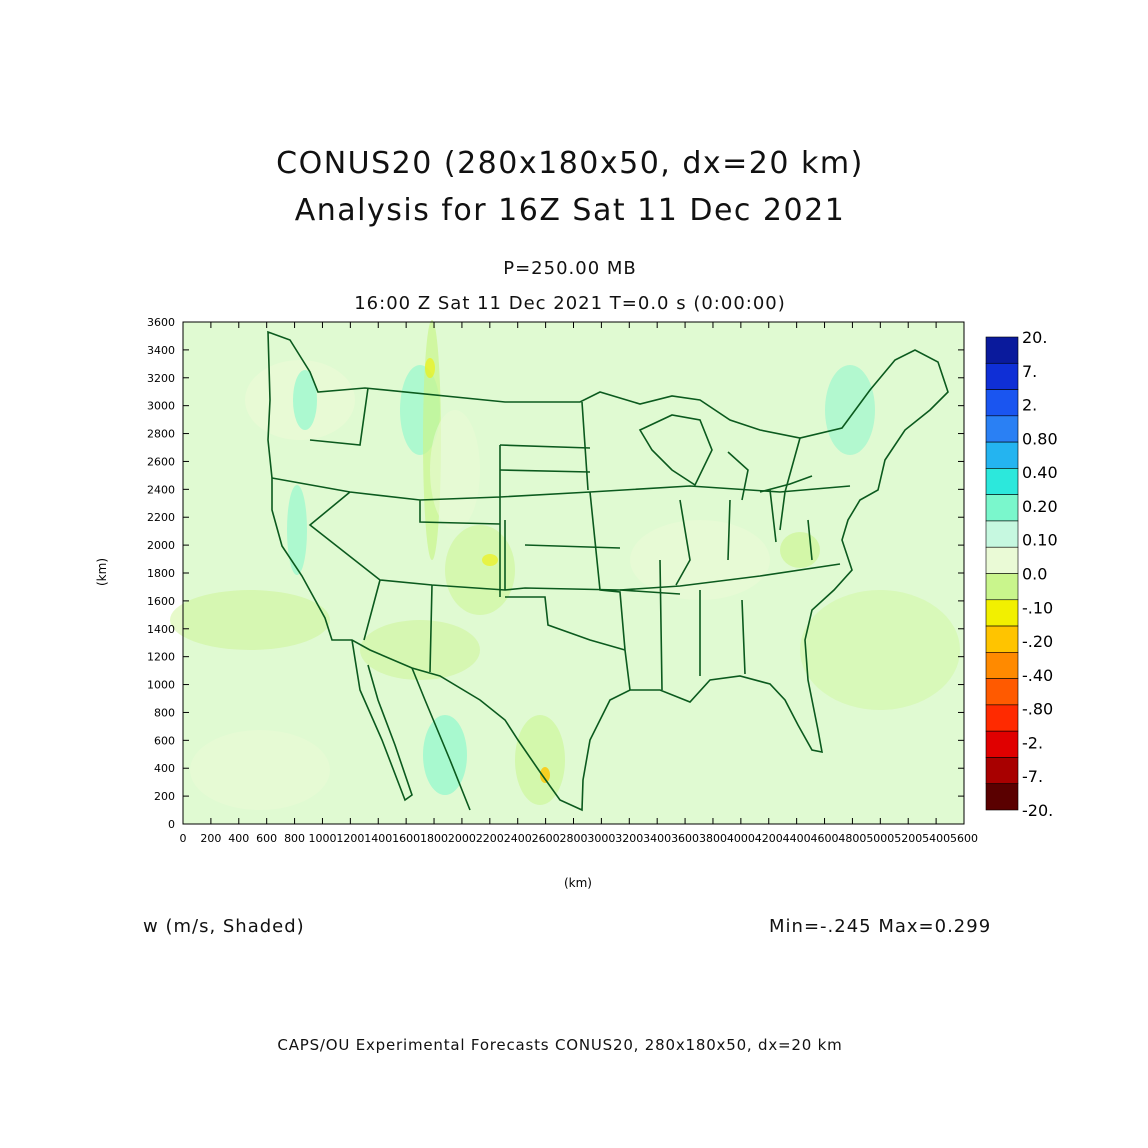  Describe the element at coordinates (462, 838) in the screenshot. I see `x-tick-label: 2000` at that location.